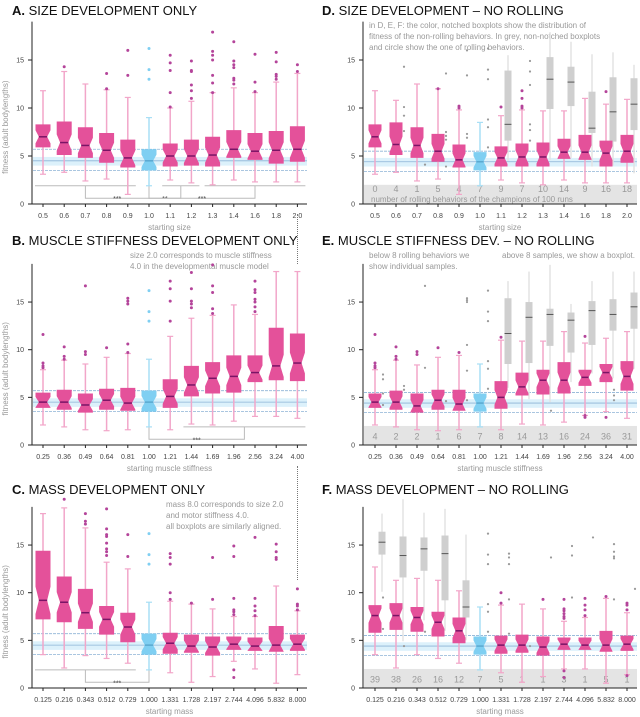 This screenshot has width=640, height=717. Describe the element at coordinates (298, 700) in the screenshot. I see `x-tick-label: 8.000` at that location.